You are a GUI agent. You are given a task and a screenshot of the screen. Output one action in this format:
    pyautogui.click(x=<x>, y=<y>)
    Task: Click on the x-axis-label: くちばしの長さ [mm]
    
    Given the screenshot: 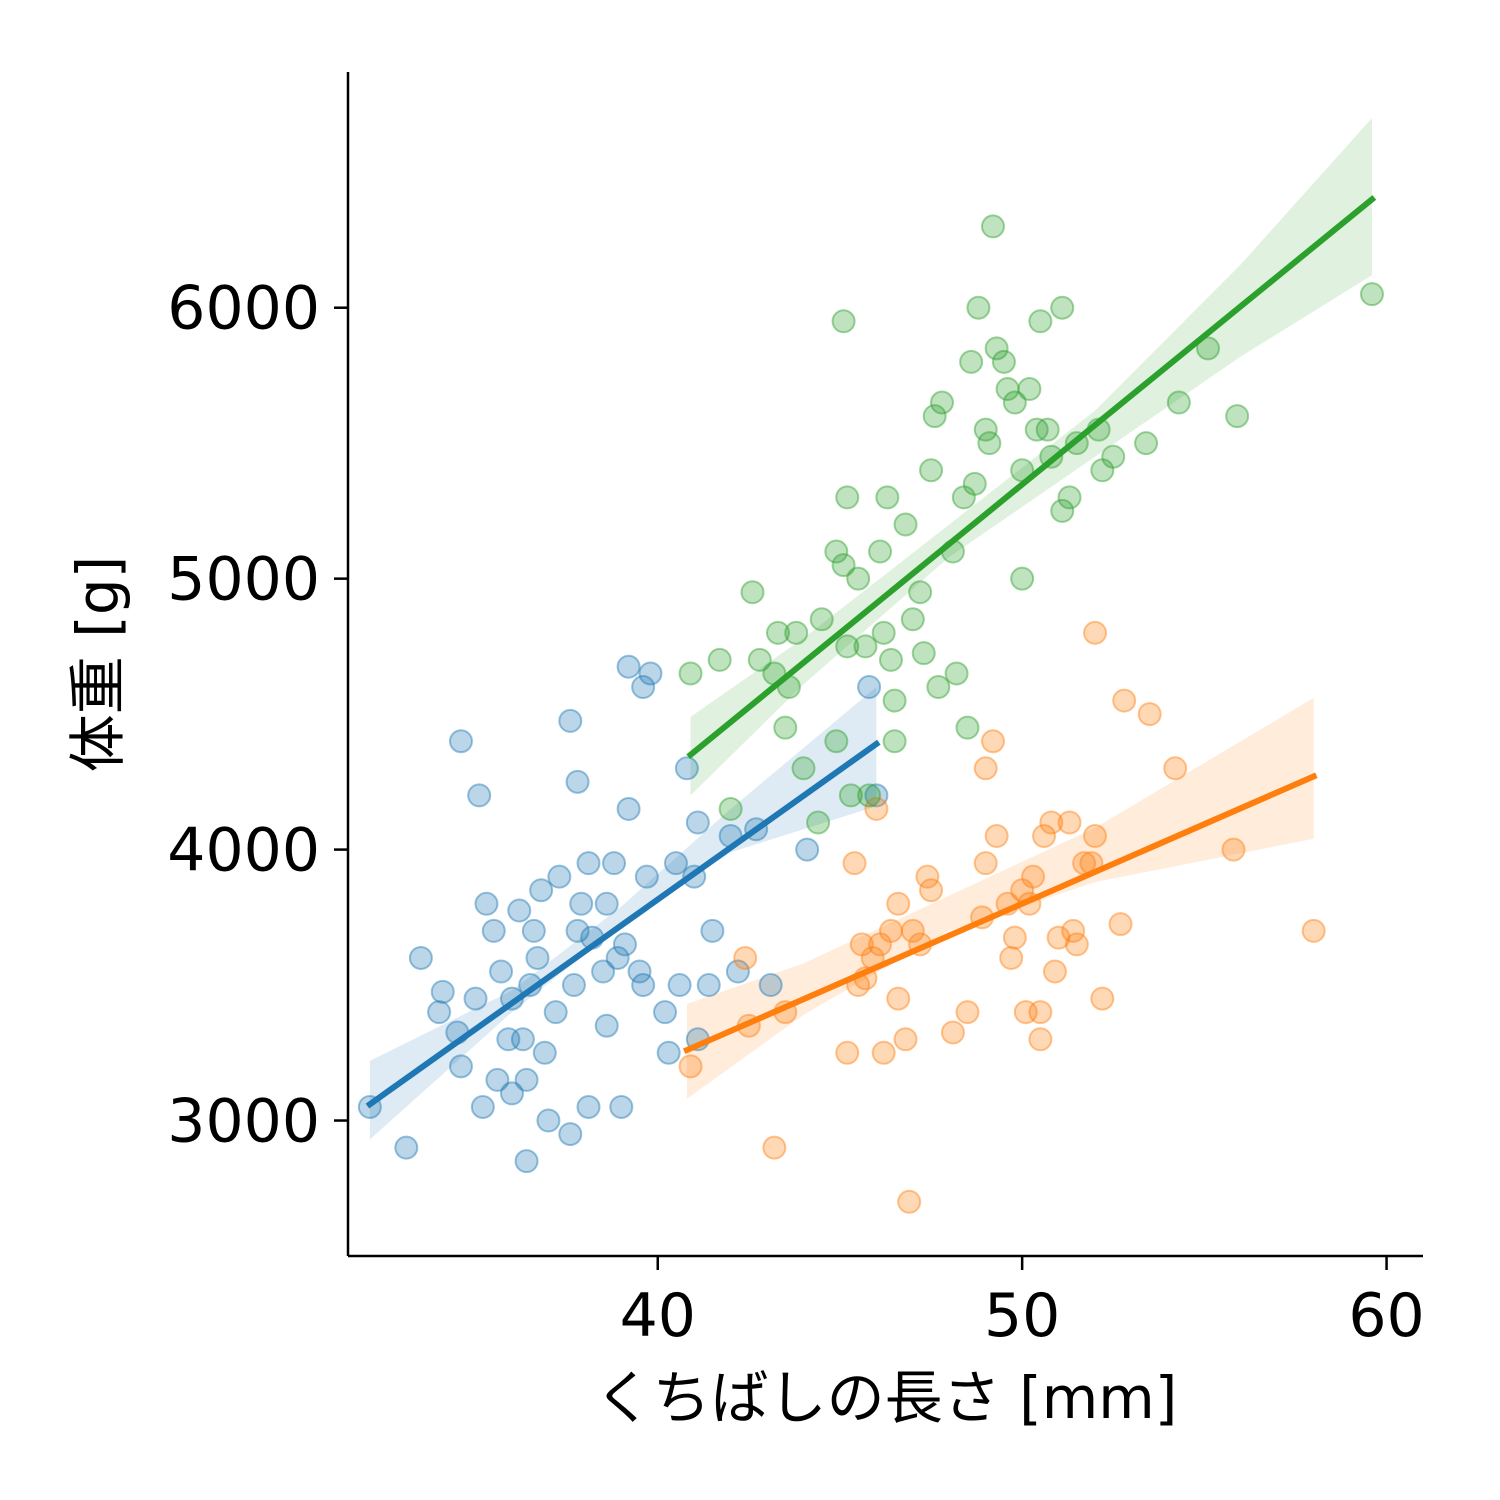 What is the action you would take?
    pyautogui.click(x=886, y=1398)
    